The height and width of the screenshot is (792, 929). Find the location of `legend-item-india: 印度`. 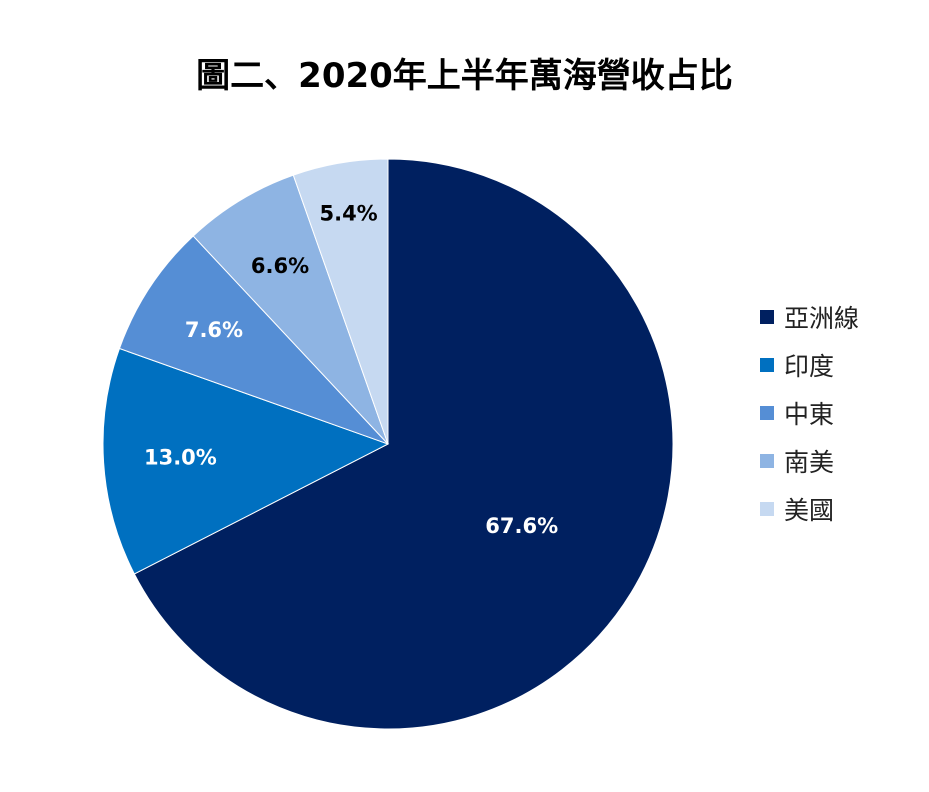

legend-item-india: 印度 is located at coordinates (809, 365).